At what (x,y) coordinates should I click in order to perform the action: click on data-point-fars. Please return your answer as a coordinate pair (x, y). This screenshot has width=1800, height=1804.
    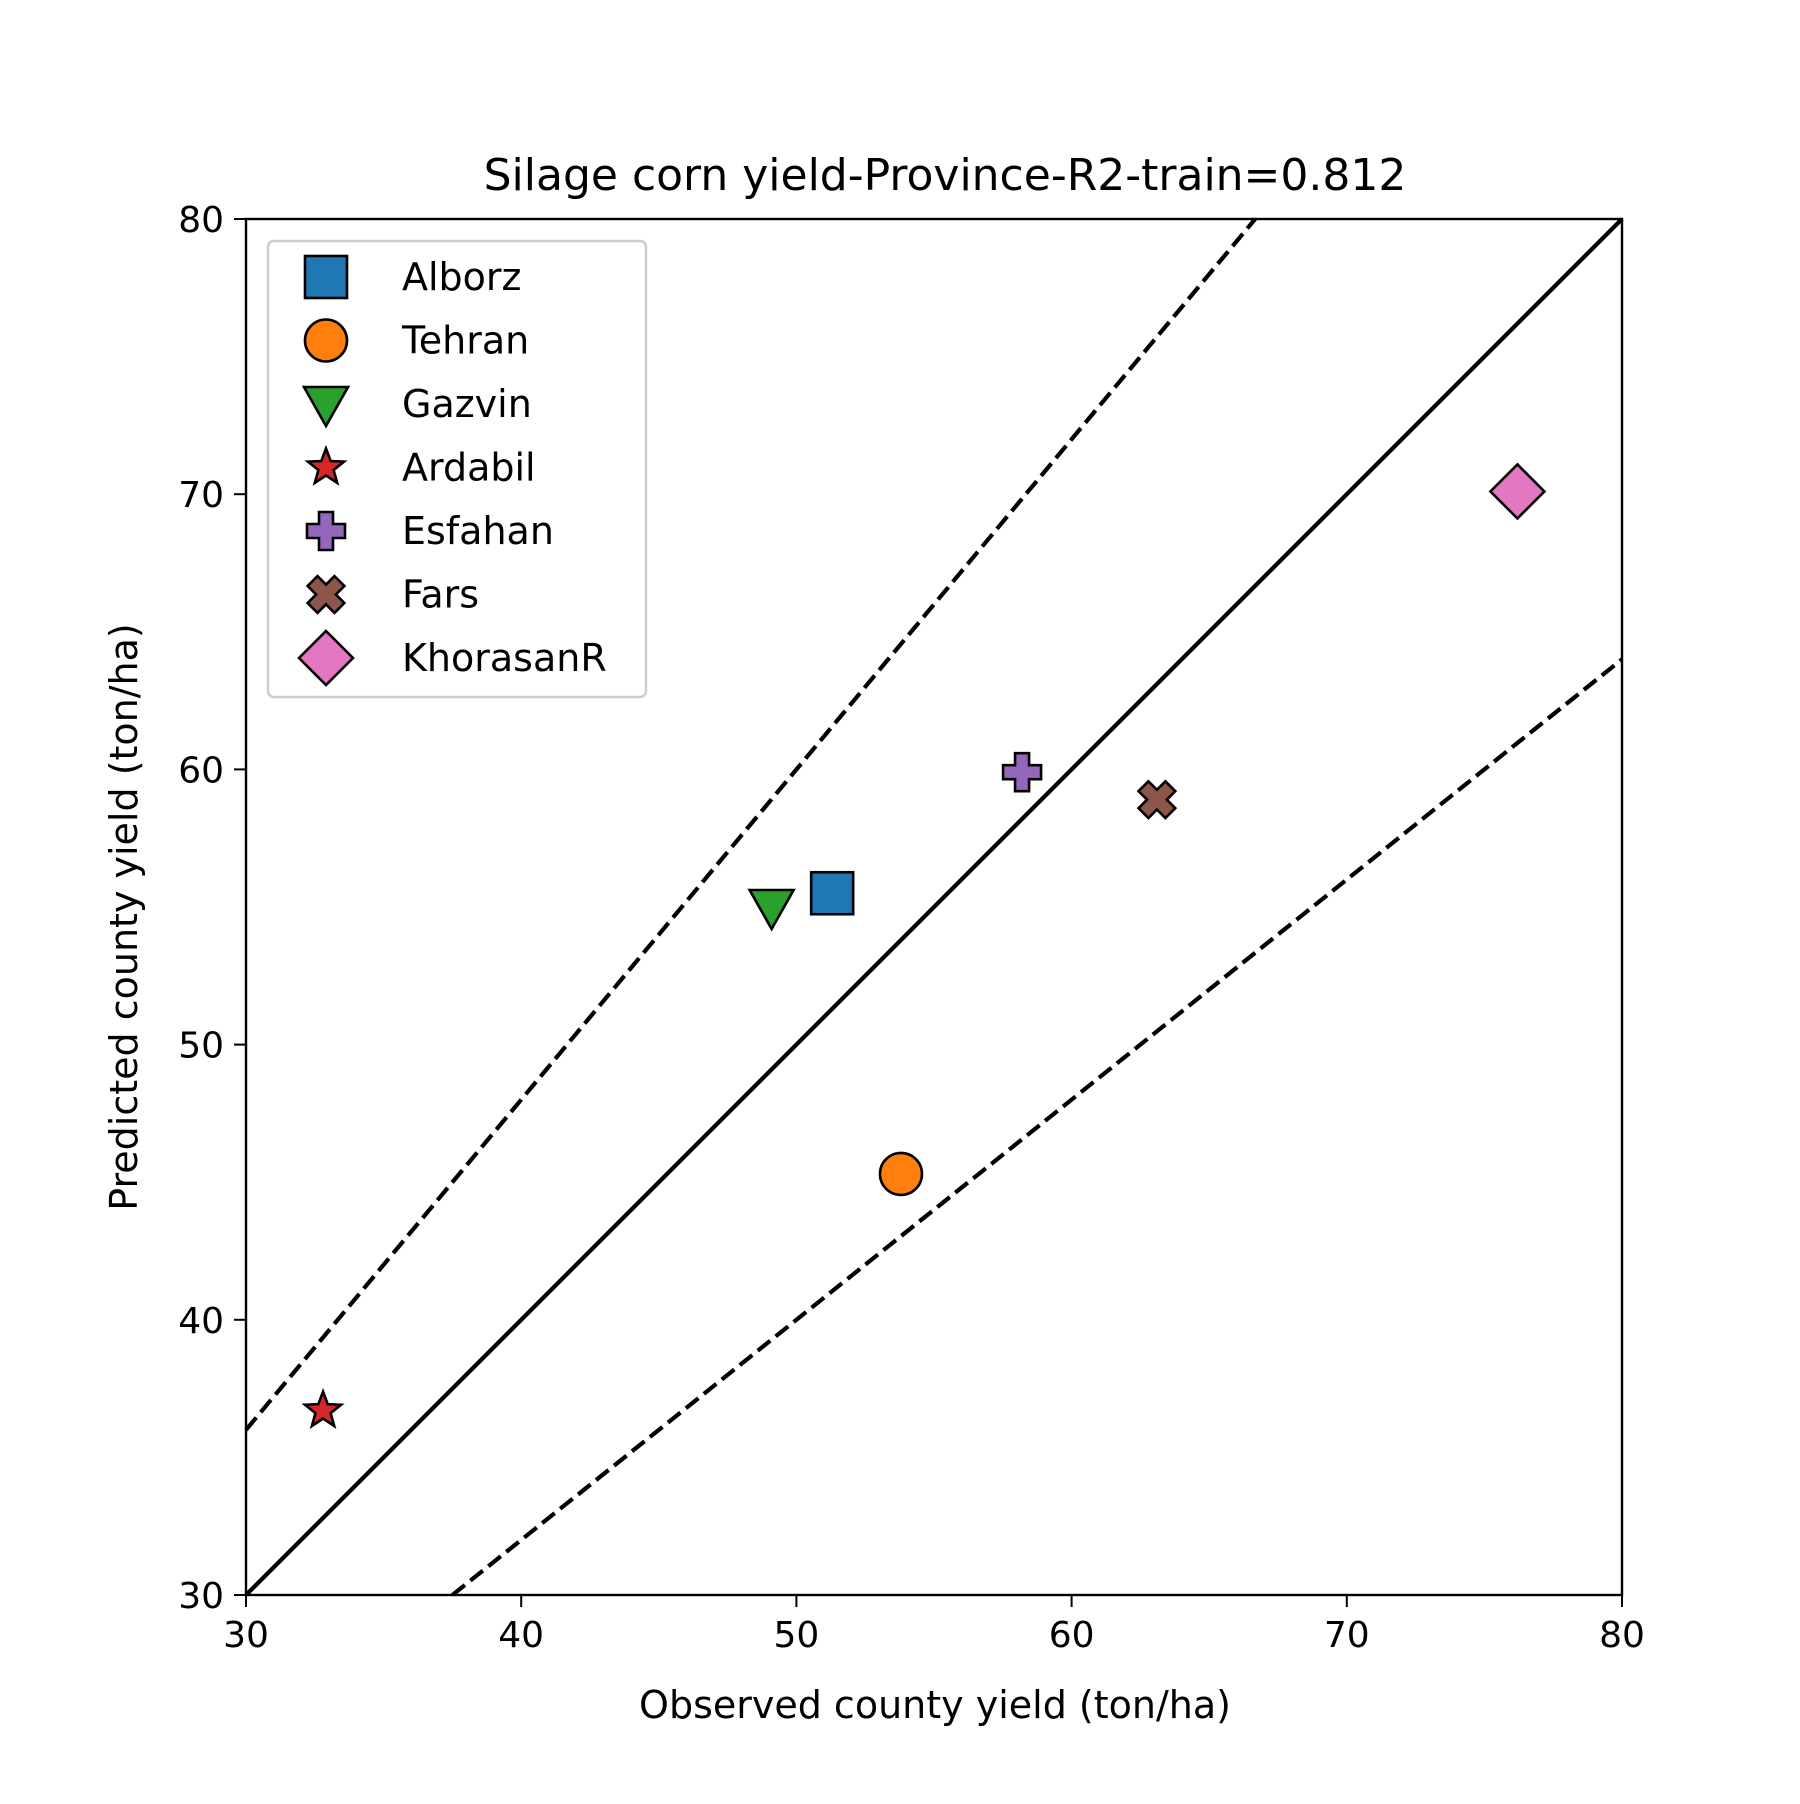
    Looking at the image, I should click on (1157, 799).